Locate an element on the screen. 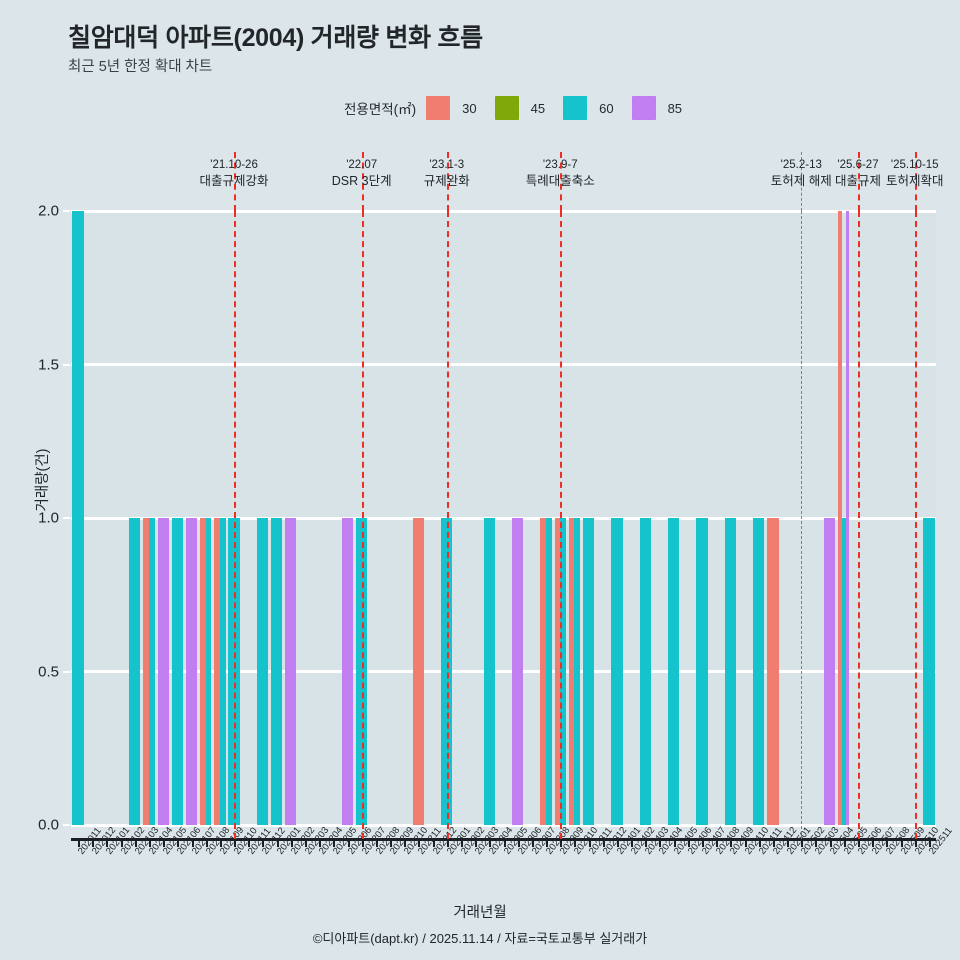 This screenshot has height=960, width=960. annotation-name: 규제완화 is located at coordinates (446, 181).